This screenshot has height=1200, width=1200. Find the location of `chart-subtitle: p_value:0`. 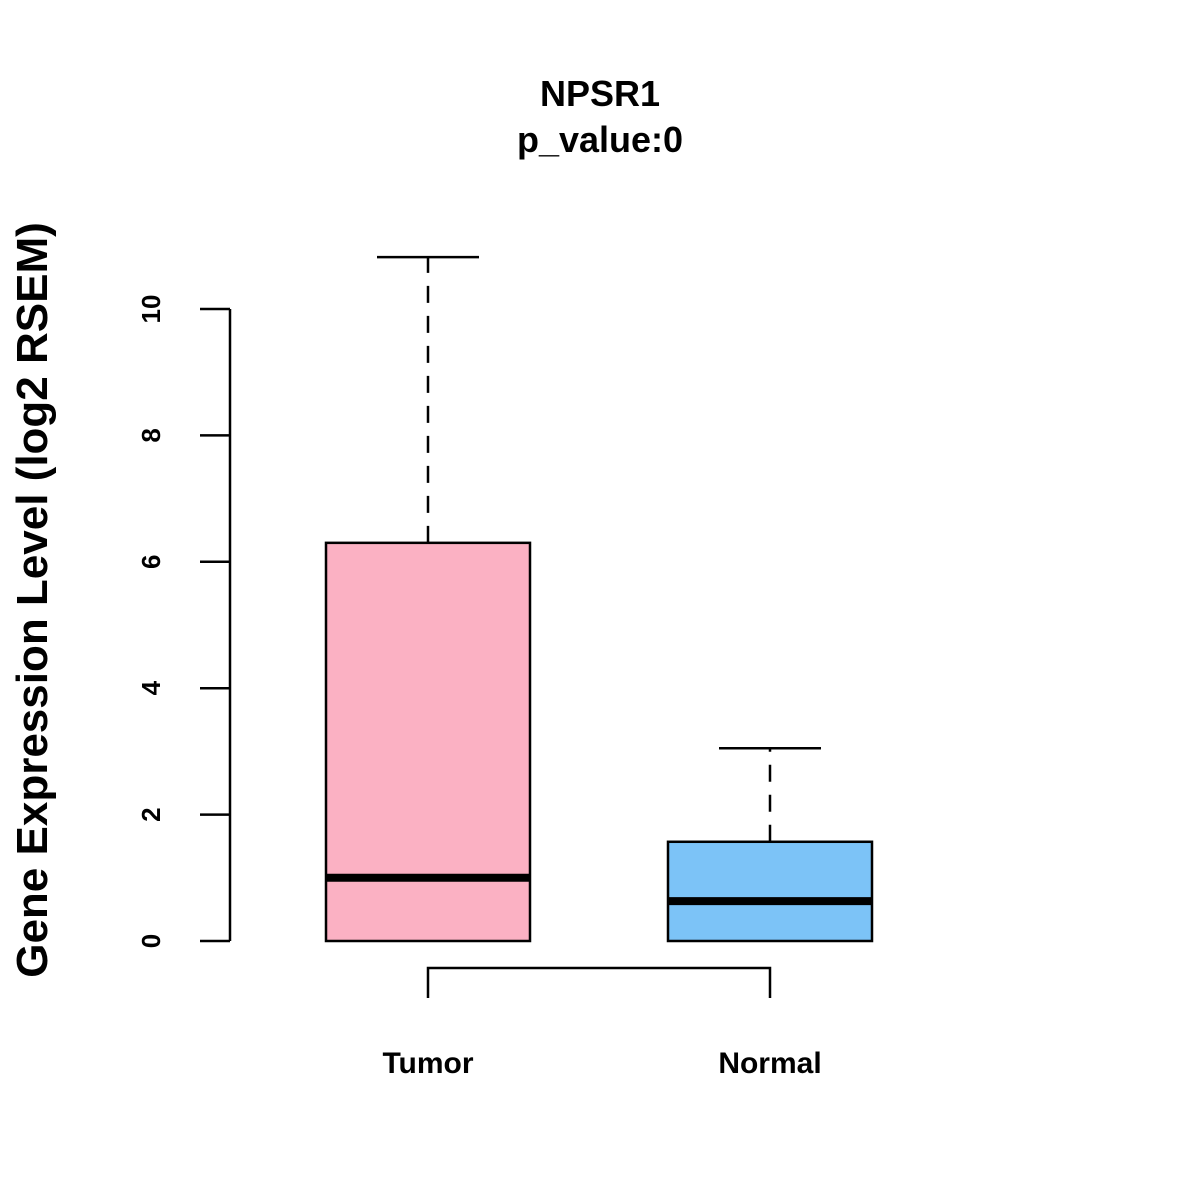

chart-subtitle: p_value:0 is located at coordinates (600, 139).